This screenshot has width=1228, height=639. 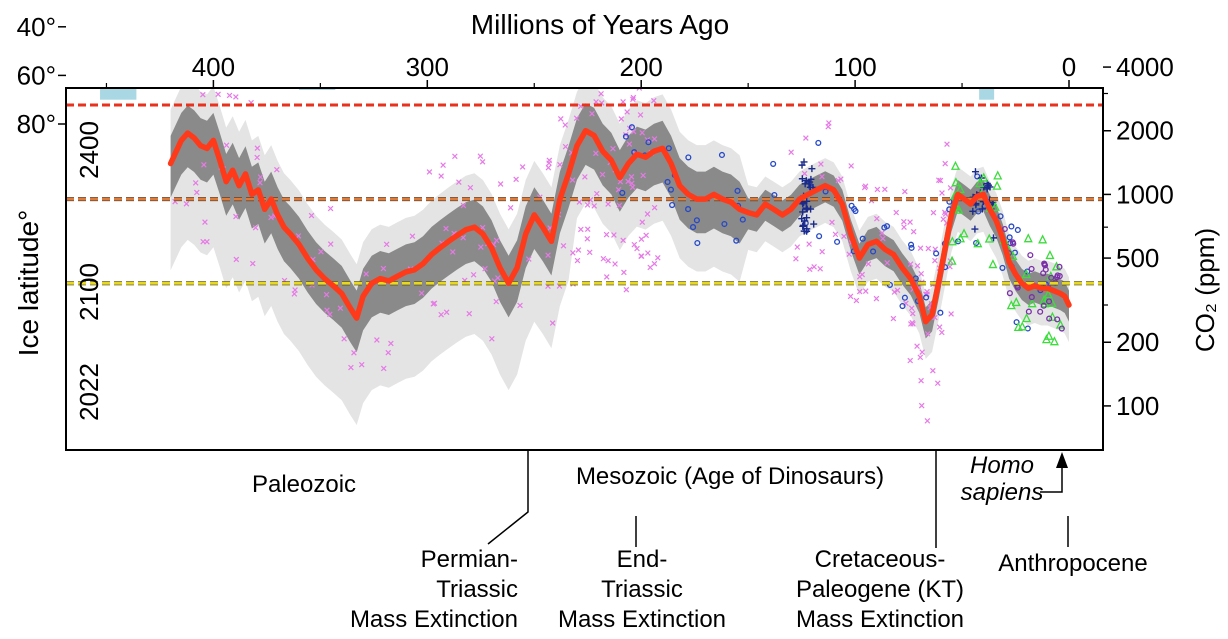 What do you see at coordinates (427, 67) in the screenshot?
I see `x-tick-label: 300` at bounding box center [427, 67].